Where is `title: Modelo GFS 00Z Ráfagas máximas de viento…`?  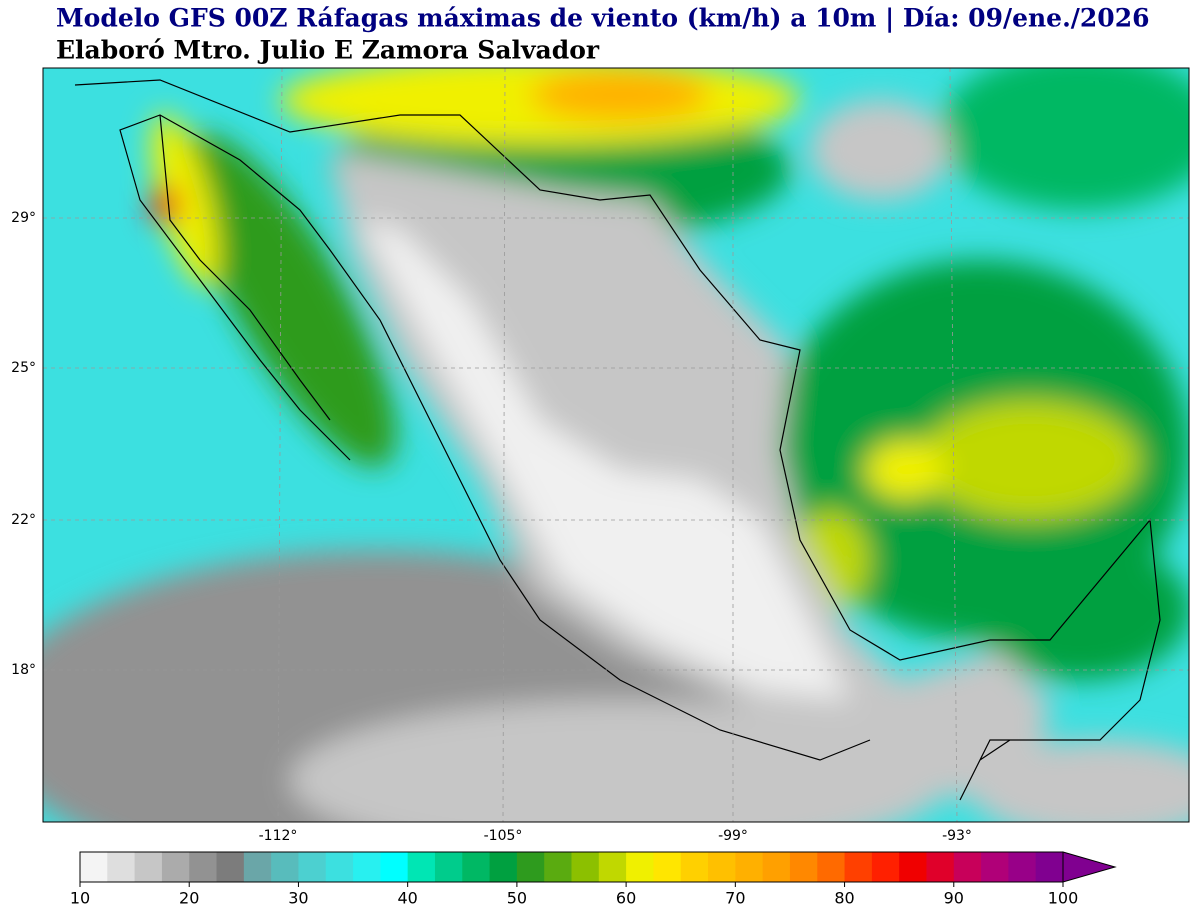 title: Modelo GFS 00Z Ráfagas máximas de viento… is located at coordinates (603, 18).